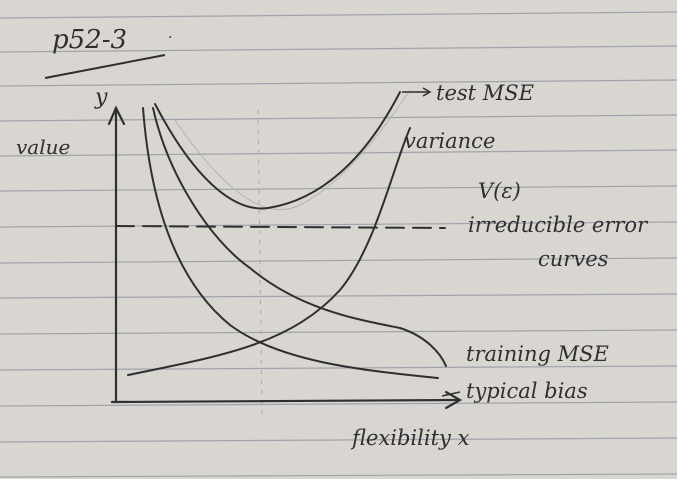  I want to click on curves-label: curves, so click(573, 259).